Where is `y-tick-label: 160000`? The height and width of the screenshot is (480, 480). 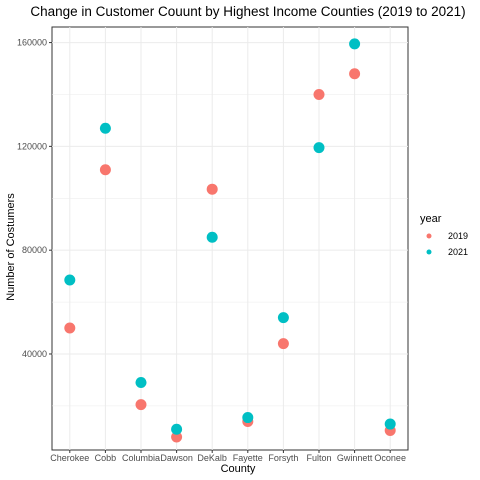 y-tick-label: 160000 is located at coordinates (32, 43).